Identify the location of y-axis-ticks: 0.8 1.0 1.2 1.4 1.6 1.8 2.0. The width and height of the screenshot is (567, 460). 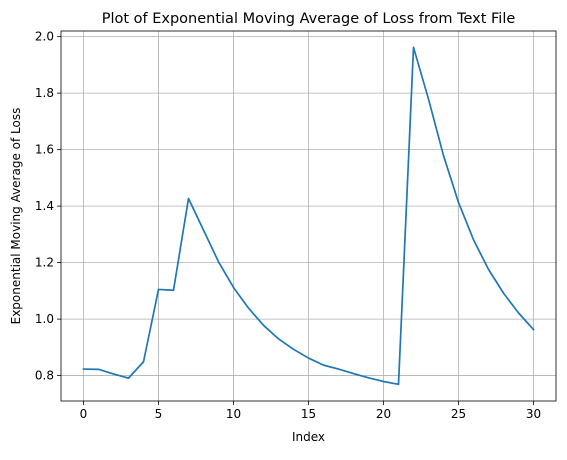
(48, 206).